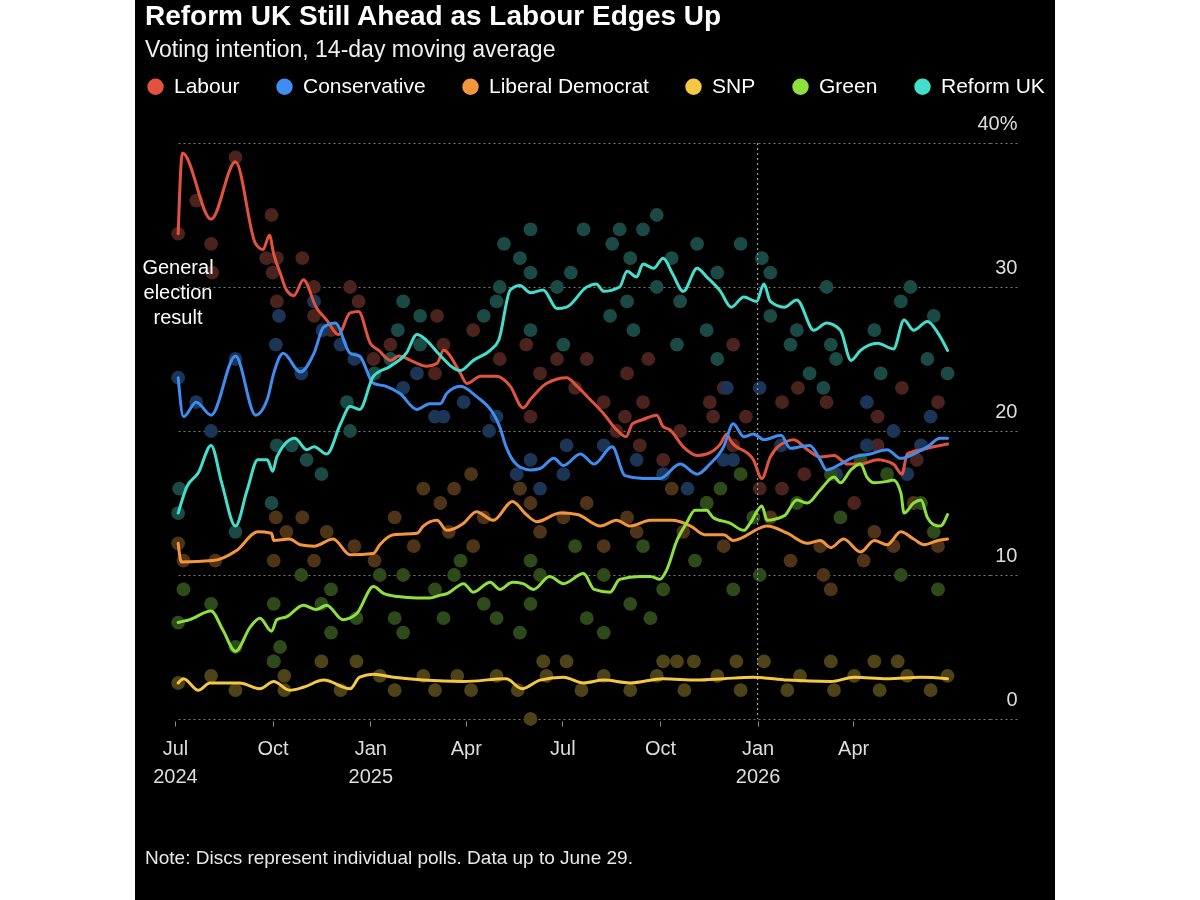  Describe the element at coordinates (993, 85) in the screenshot. I see `legend-label: Reform UK` at that location.